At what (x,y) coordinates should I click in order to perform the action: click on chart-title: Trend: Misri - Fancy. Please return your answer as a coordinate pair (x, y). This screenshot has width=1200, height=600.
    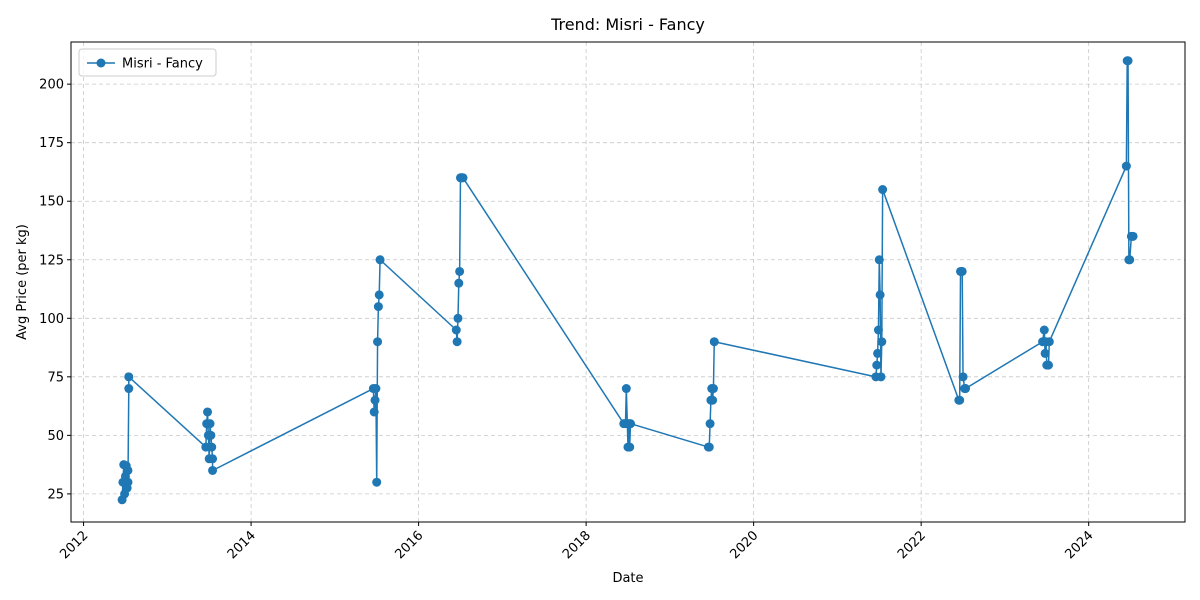
    Looking at the image, I should click on (627, 24).